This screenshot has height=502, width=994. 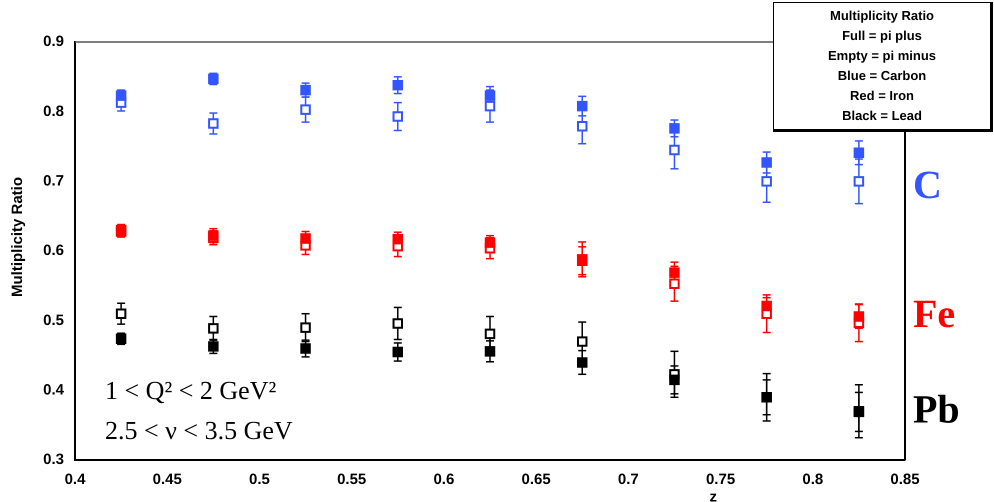 What do you see at coordinates (17, 237) in the screenshot?
I see `y-axis-title: Multiplicity Ratio` at bounding box center [17, 237].